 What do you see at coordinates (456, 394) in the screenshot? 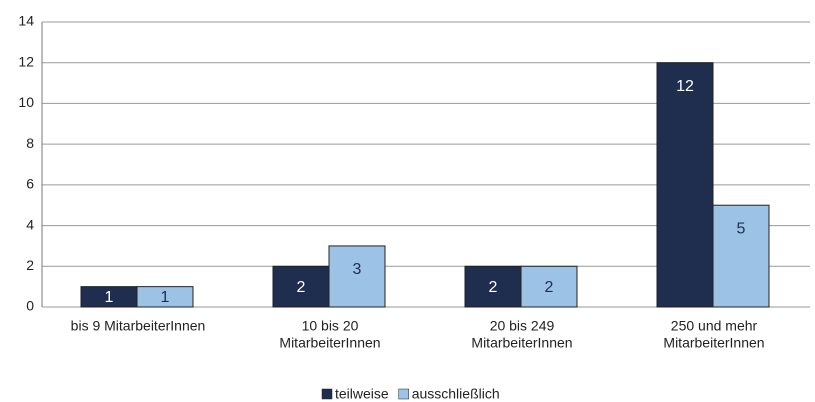
I see `legend-label: ausschließlich` at bounding box center [456, 394].